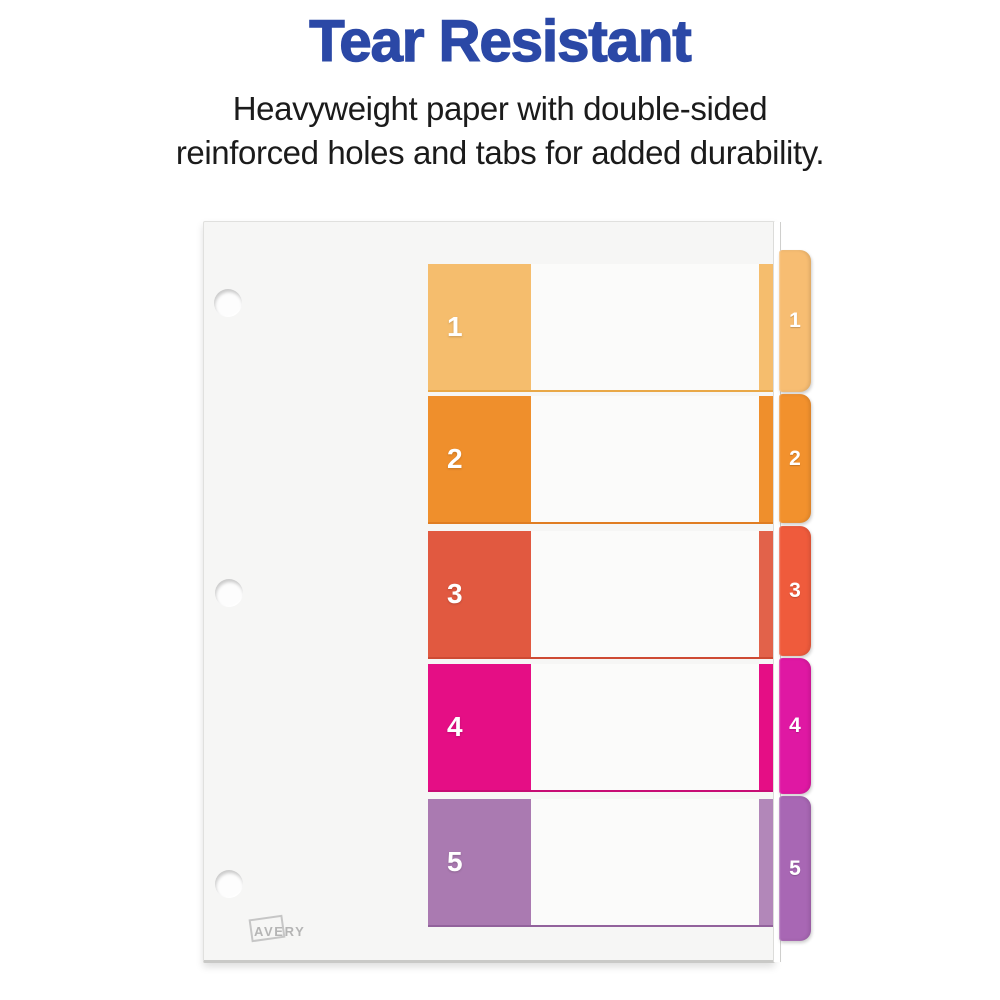 The width and height of the screenshot is (1000, 1000). Describe the element at coordinates (228, 303) in the screenshot. I see `punch-hole-top` at that location.